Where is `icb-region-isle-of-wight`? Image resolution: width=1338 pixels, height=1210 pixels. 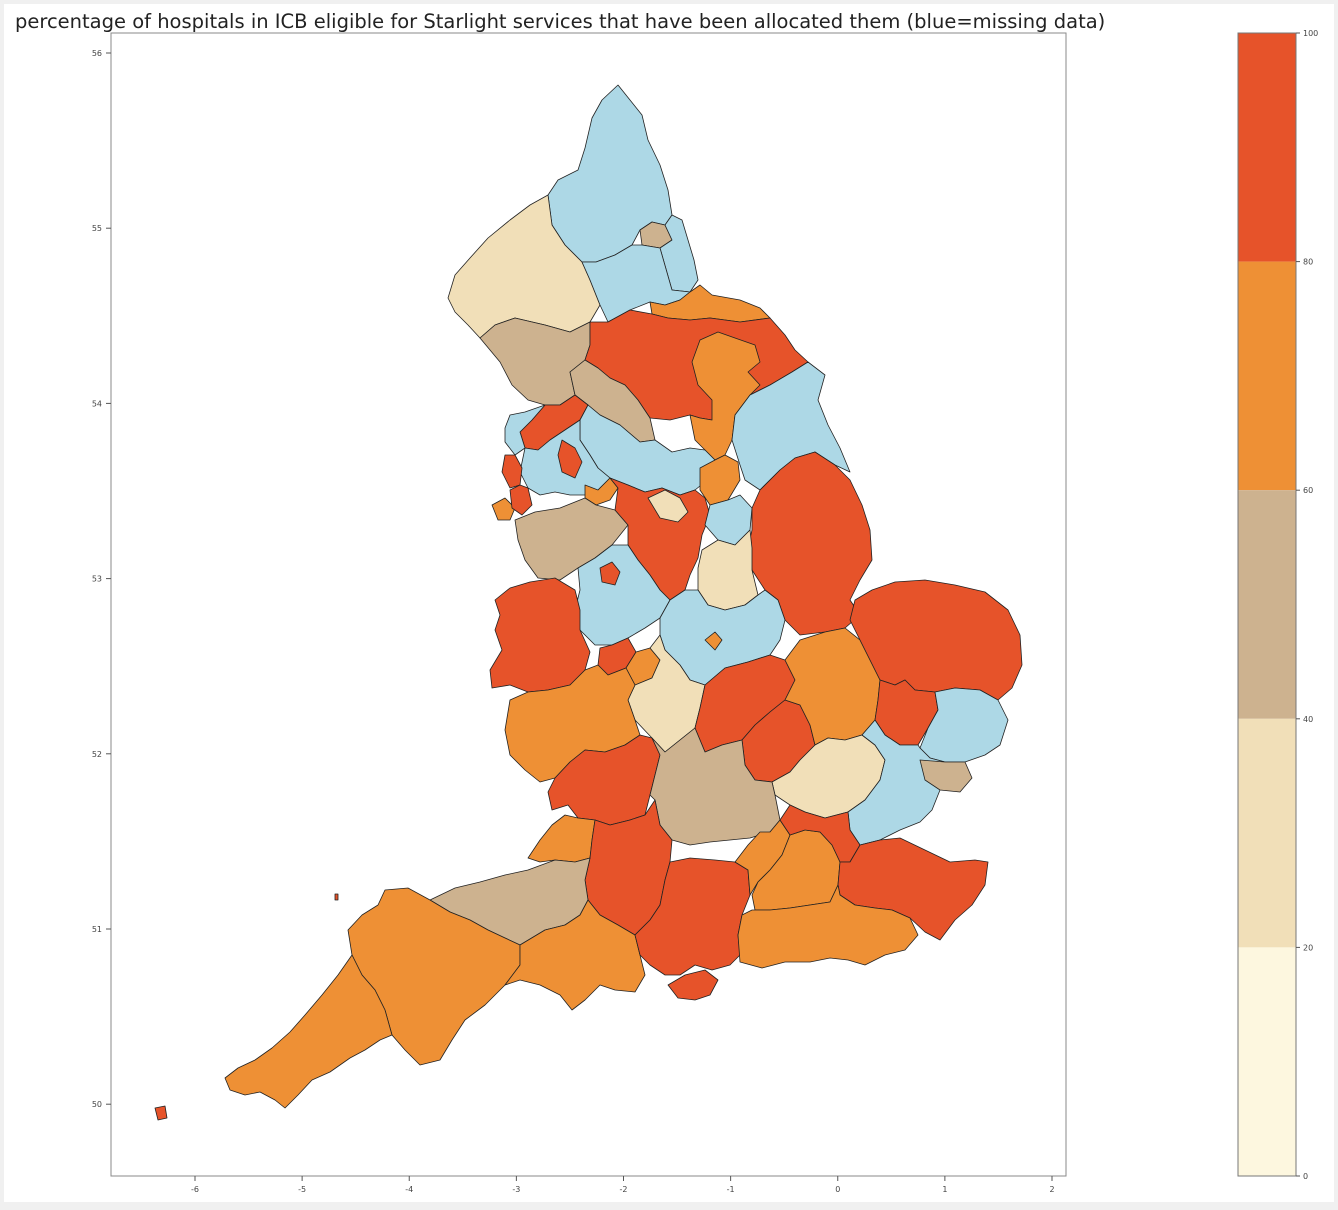
icb-region-isle-of-wight is located at coordinates (693, 985).